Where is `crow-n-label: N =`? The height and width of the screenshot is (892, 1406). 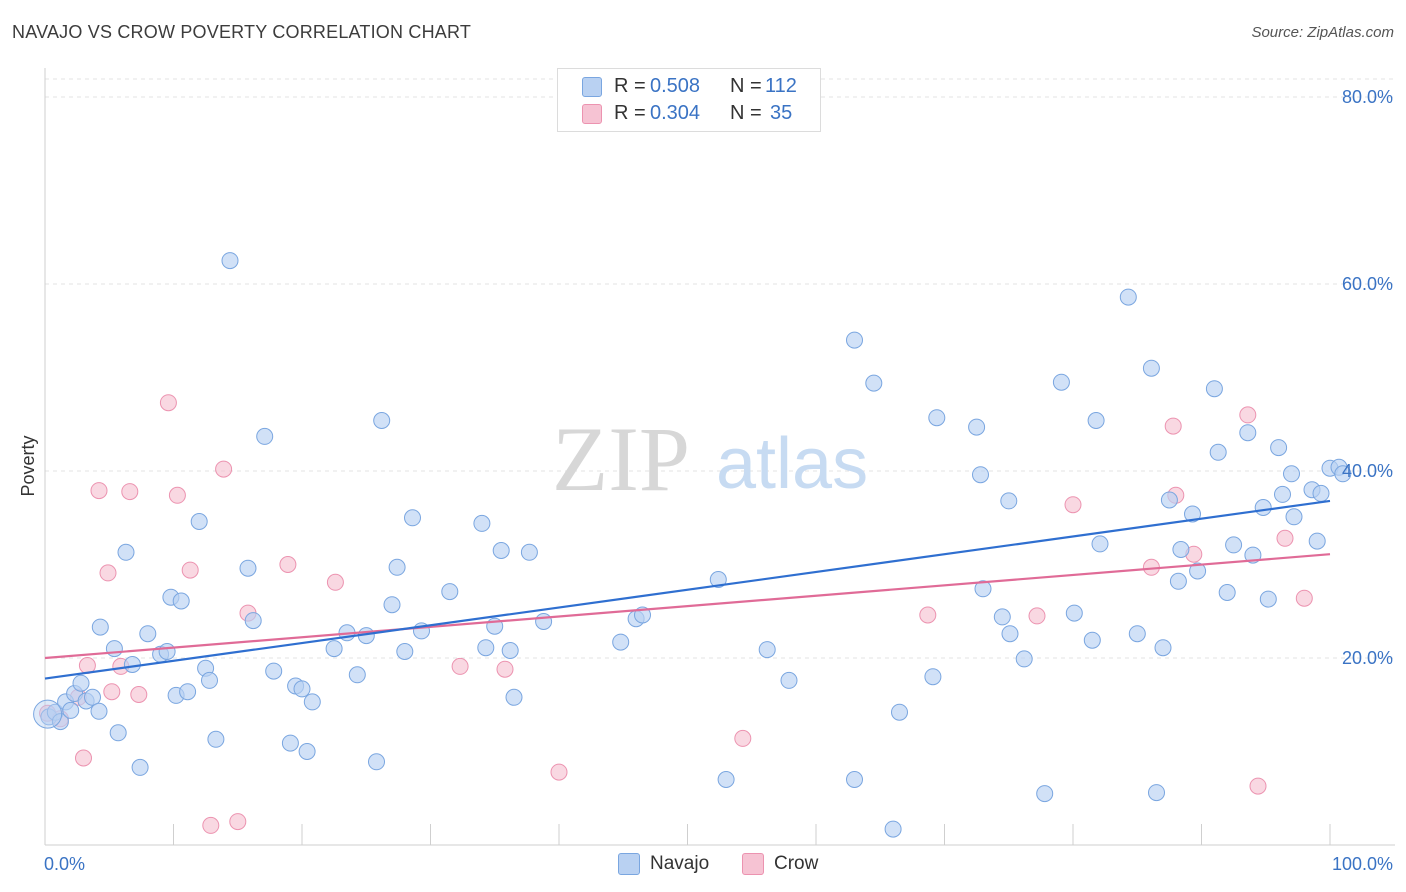
crow-n-label: N = is located at coordinates (746, 112).